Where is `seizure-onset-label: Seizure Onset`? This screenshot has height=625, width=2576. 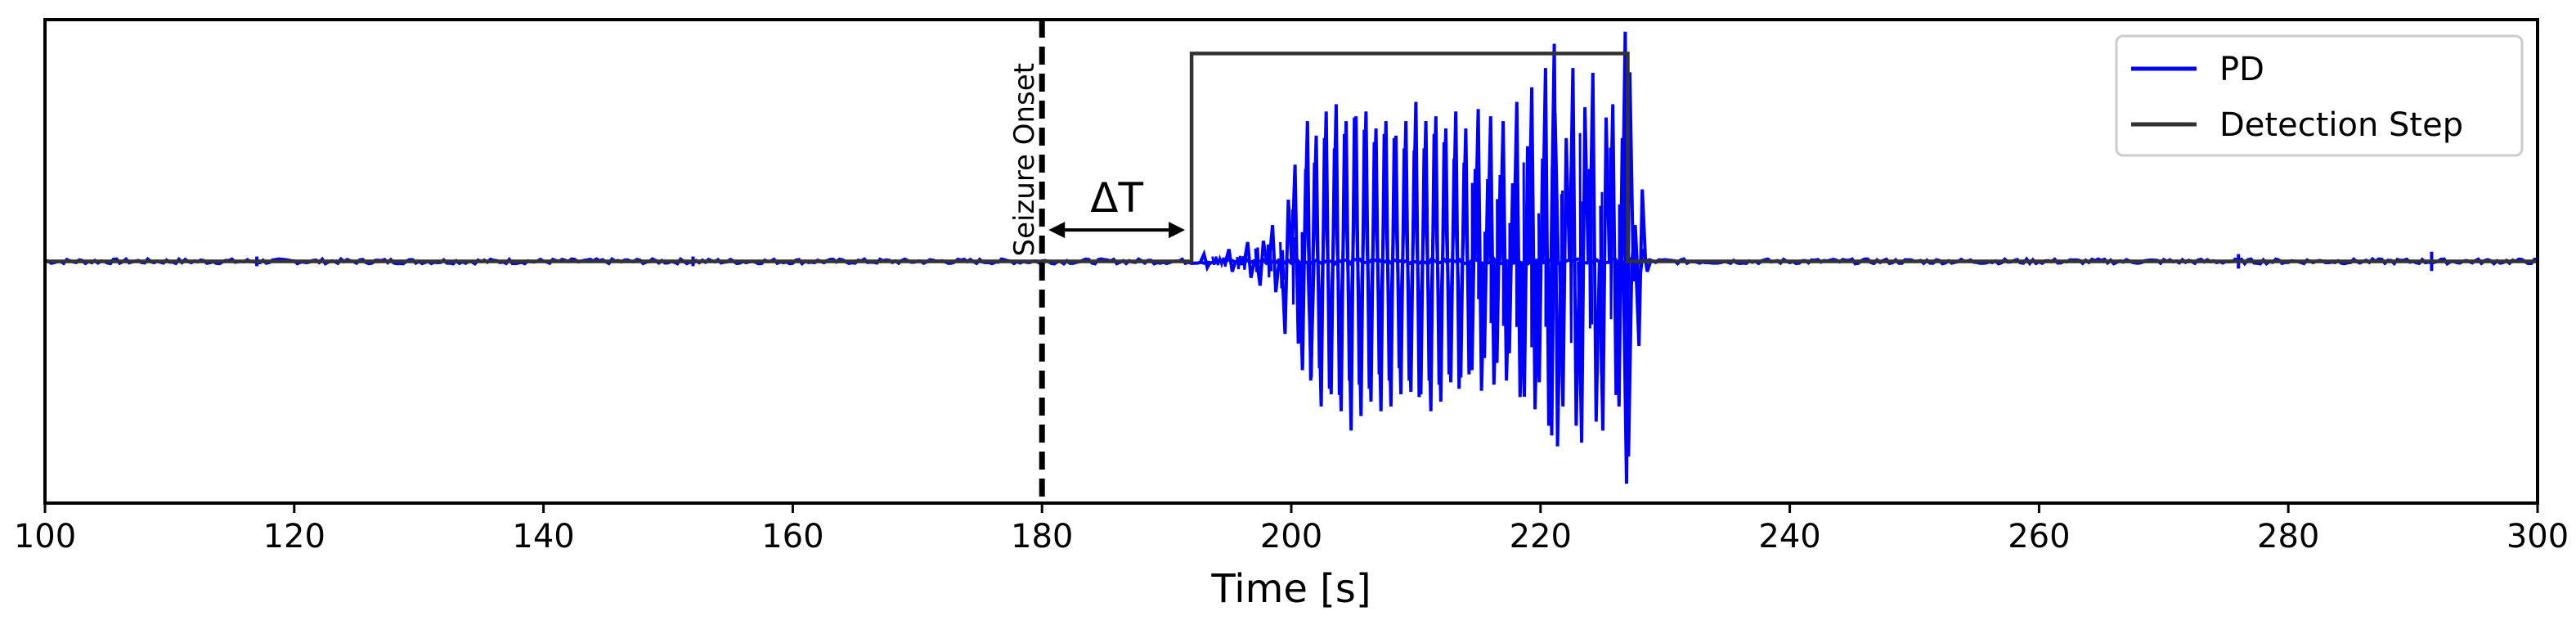 seizure-onset-label: Seizure Onset is located at coordinates (1024, 160).